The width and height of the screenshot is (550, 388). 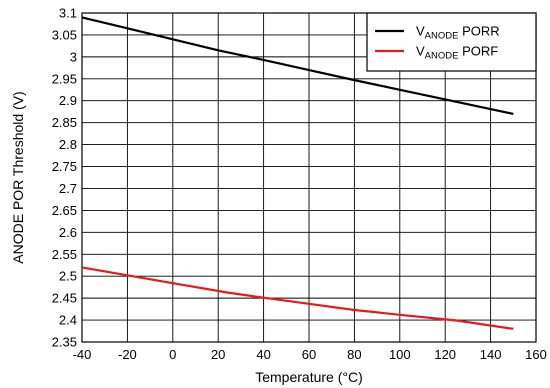 What do you see at coordinates (68, 100) in the screenshot?
I see `y-tick-label: 2.9` at bounding box center [68, 100].